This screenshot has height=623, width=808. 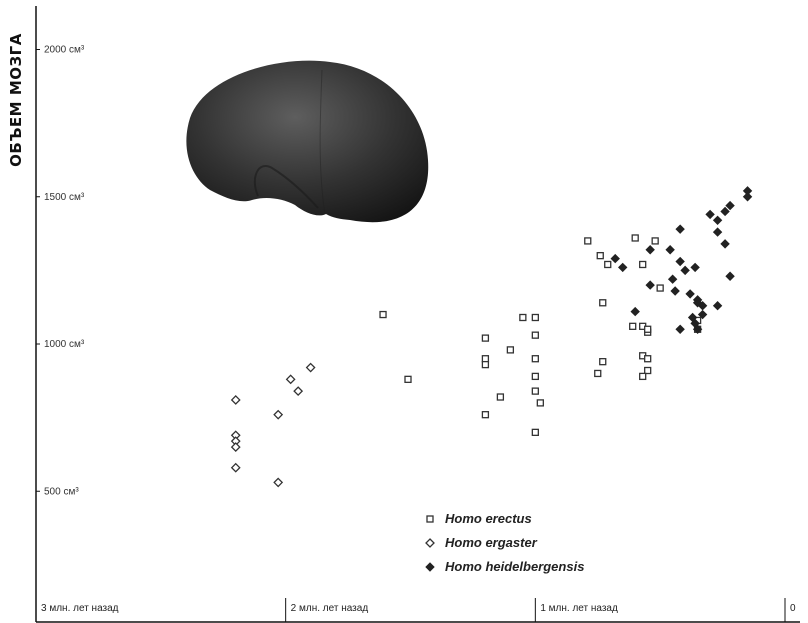 What do you see at coordinates (491, 542) in the screenshot?
I see `homo-ergaster-legend-label: Homo ergaster` at bounding box center [491, 542].